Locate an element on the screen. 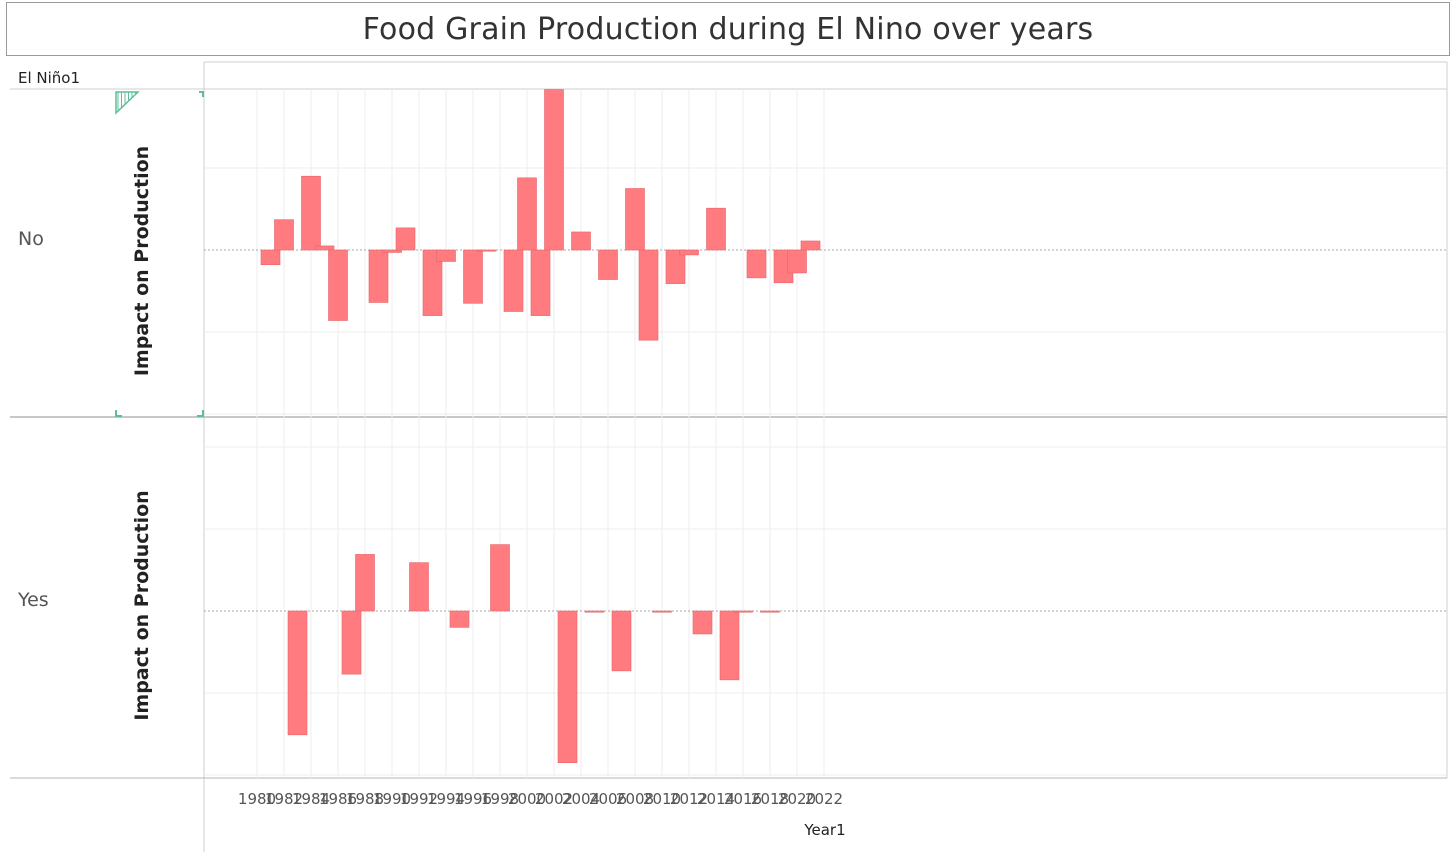 This screenshot has width=1456, height=858. x-axis-title: Year1 is located at coordinates (824, 830).